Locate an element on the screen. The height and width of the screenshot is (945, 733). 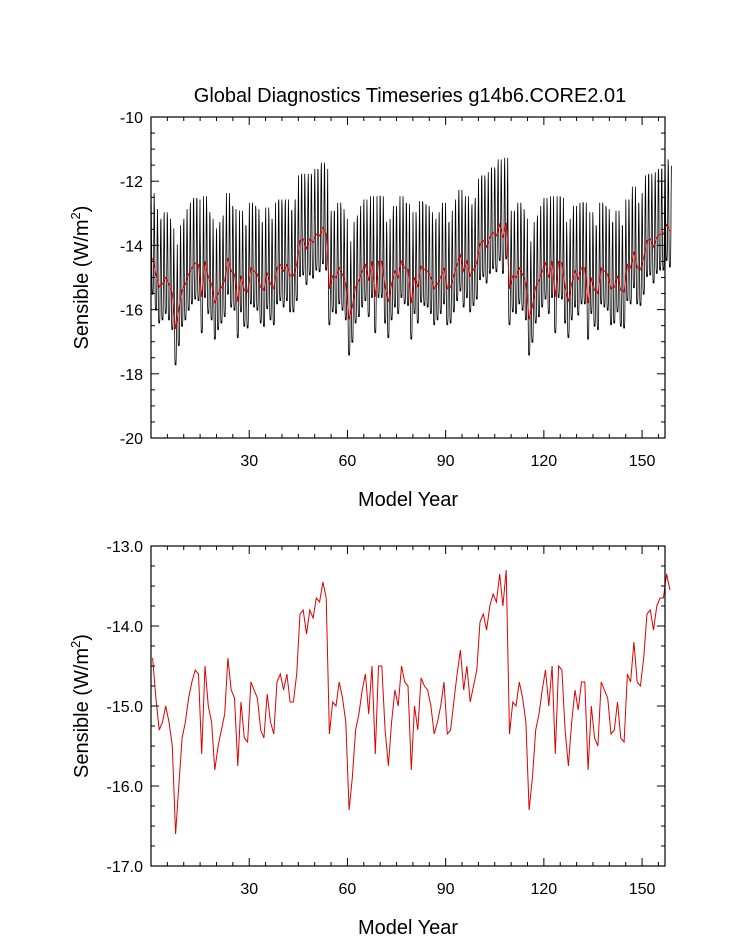
y-tick-label: -16 is located at coordinates (131, 311).